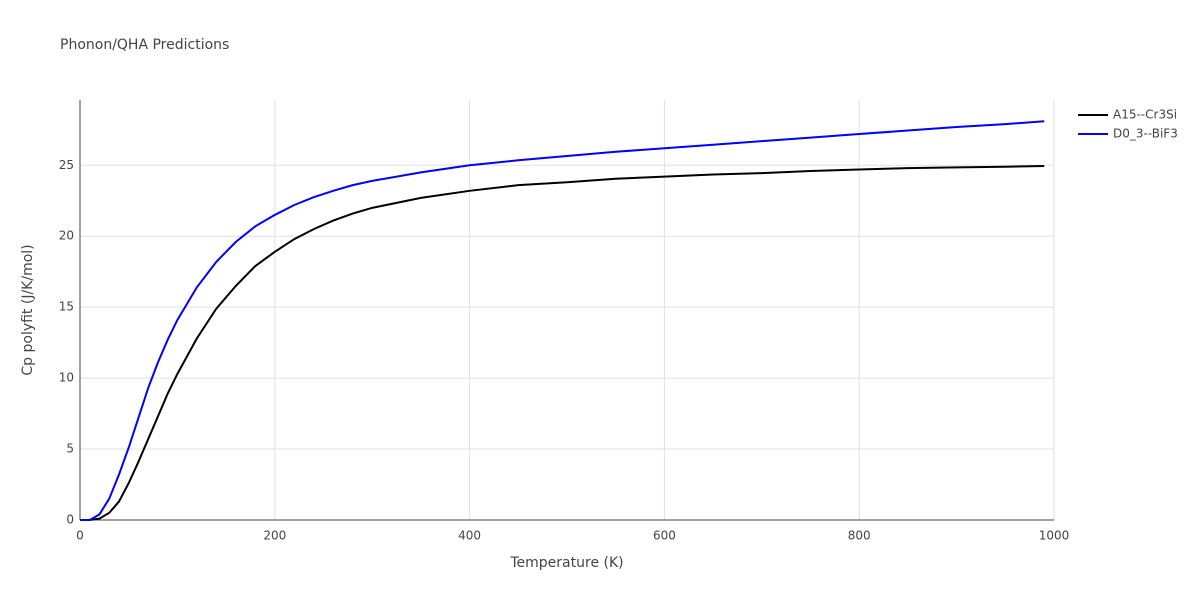 The height and width of the screenshot is (604, 1200). I want to click on y-axis-label: Cp polyfit (J/K/mol), so click(28, 309).